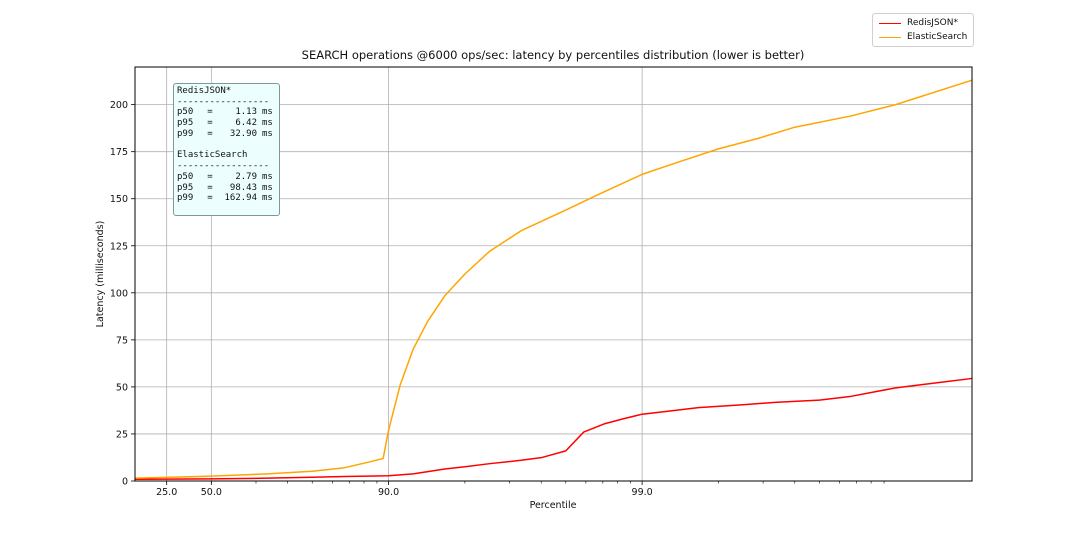 The width and height of the screenshot is (1080, 540). Describe the element at coordinates (122, 340) in the screenshot. I see `y-tick-label: 75` at that location.